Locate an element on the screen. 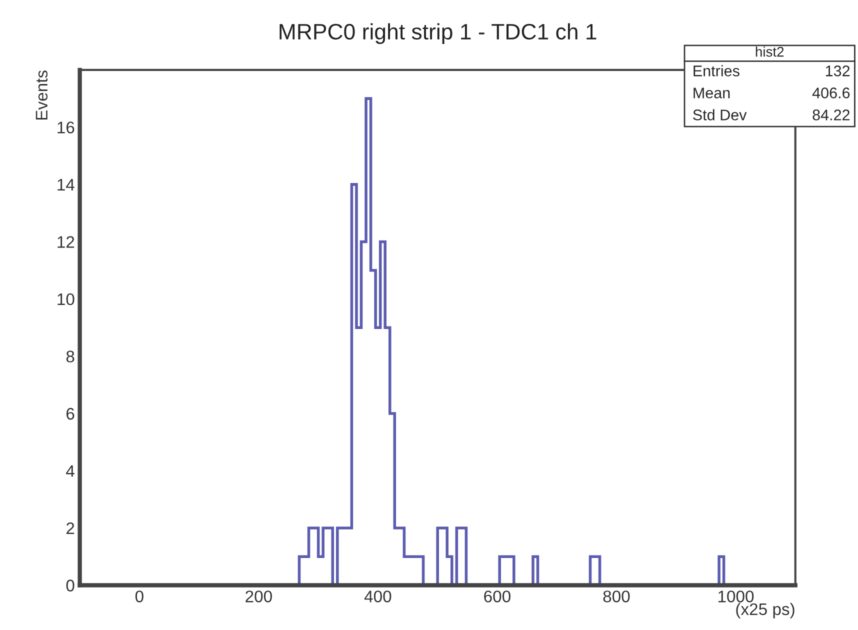 Image resolution: width=858 pixels, height=630 pixels. annotation: Entries is located at coordinates (717, 70).